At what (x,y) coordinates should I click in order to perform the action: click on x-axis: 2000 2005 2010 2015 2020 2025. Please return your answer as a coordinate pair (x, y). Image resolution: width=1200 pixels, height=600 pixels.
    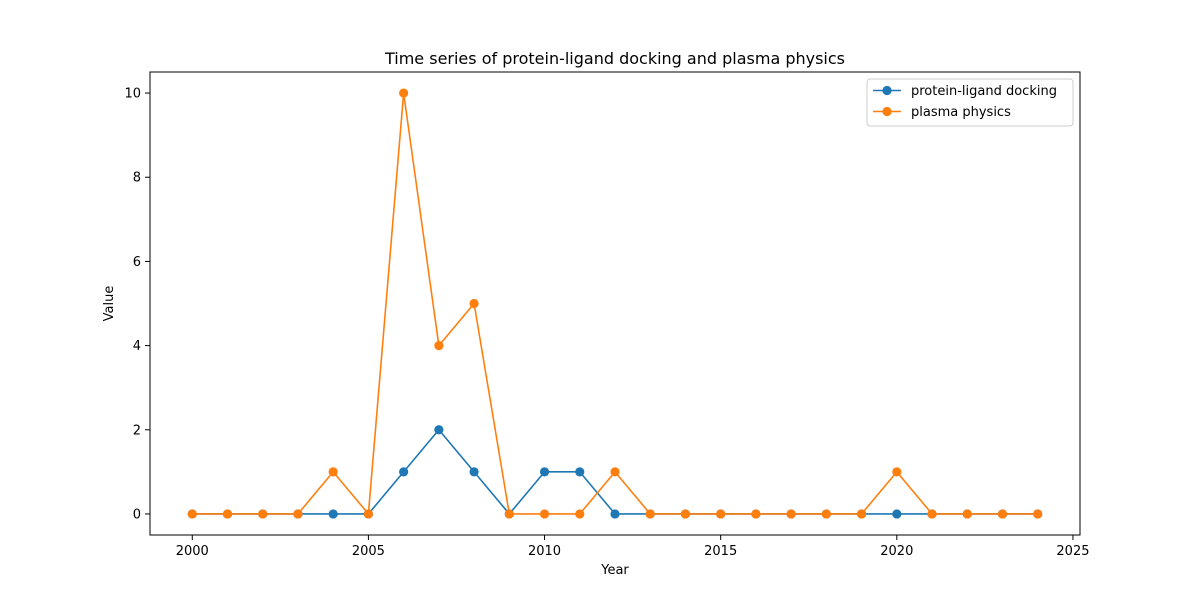
    Looking at the image, I should click on (633, 547).